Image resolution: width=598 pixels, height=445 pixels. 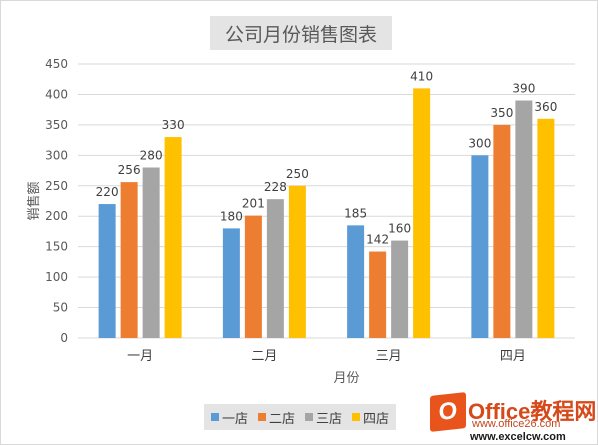 What do you see at coordinates (545, 107) in the screenshot?
I see `data-label: 360` at bounding box center [545, 107].